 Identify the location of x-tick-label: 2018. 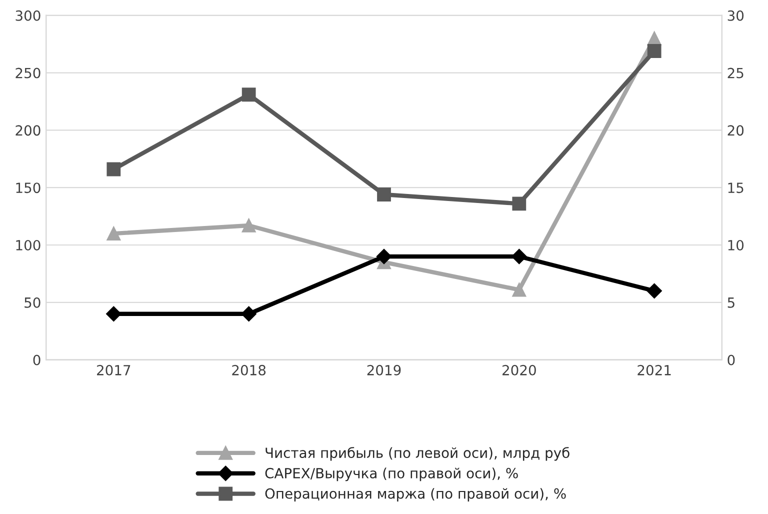
(249, 370).